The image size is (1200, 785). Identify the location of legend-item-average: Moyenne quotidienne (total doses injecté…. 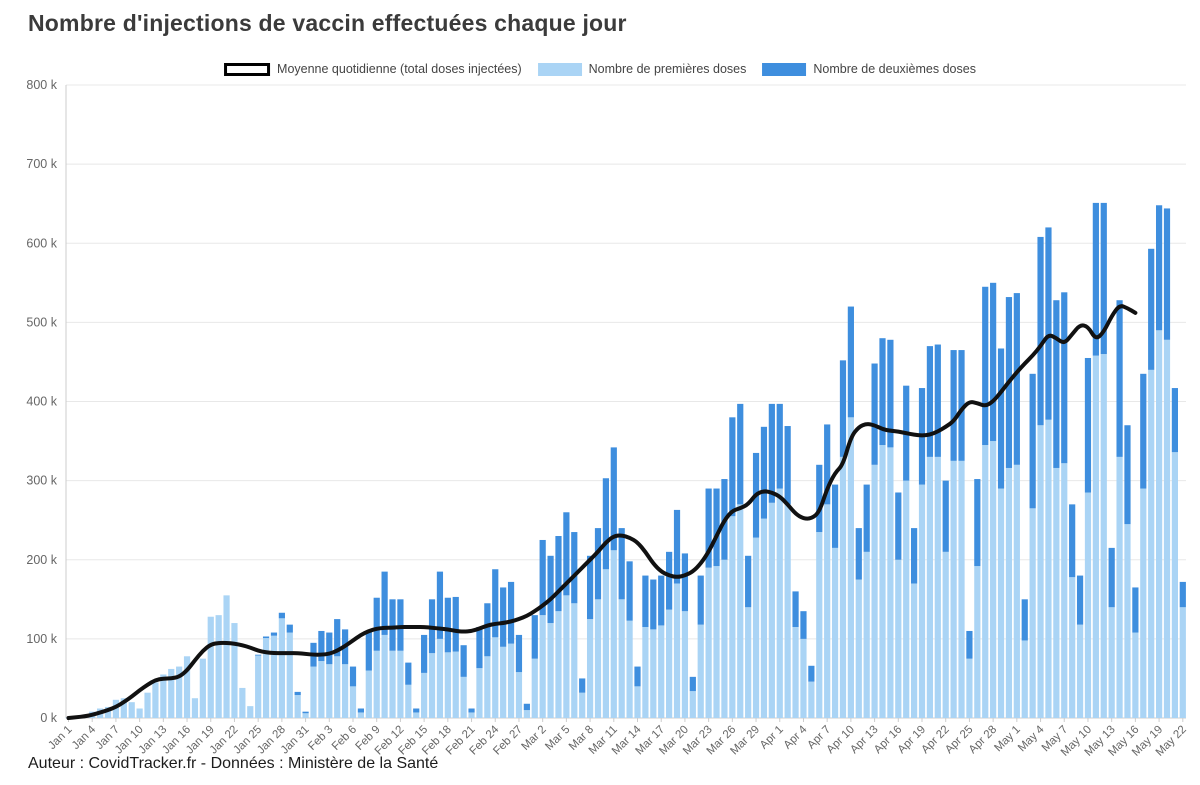
(373, 69).